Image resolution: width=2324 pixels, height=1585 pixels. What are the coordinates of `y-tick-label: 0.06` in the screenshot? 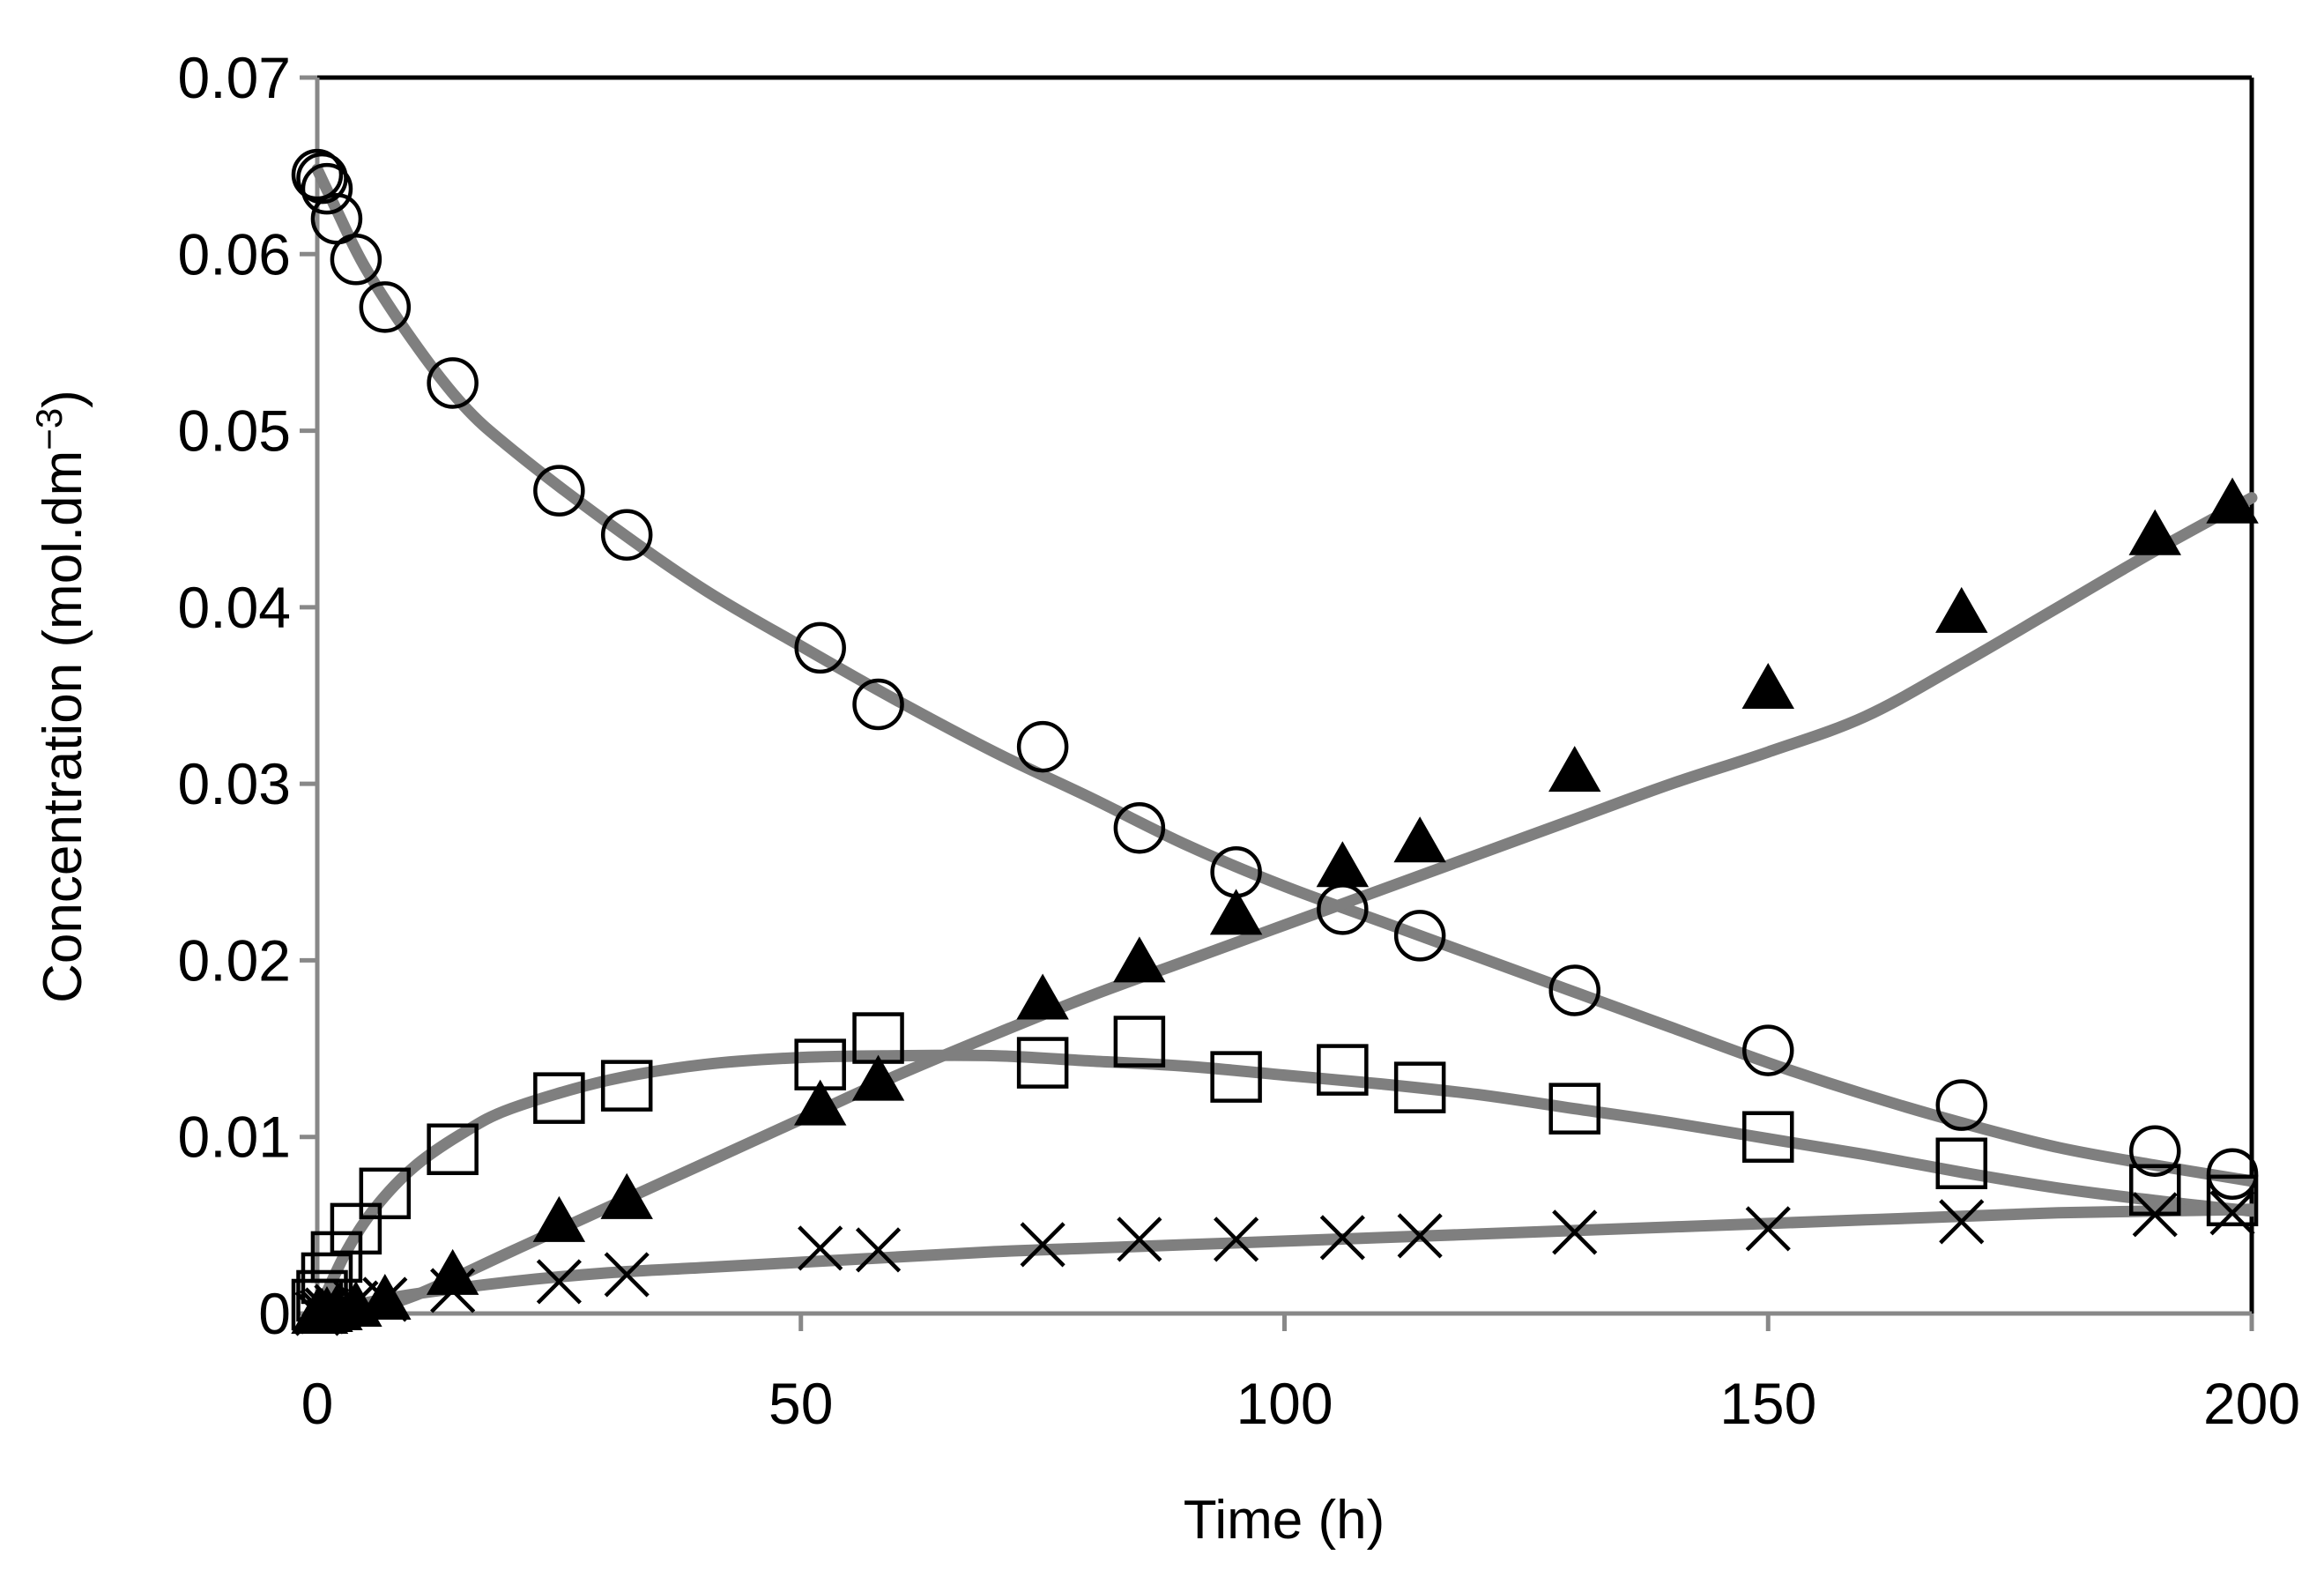 It's located at (235, 253).